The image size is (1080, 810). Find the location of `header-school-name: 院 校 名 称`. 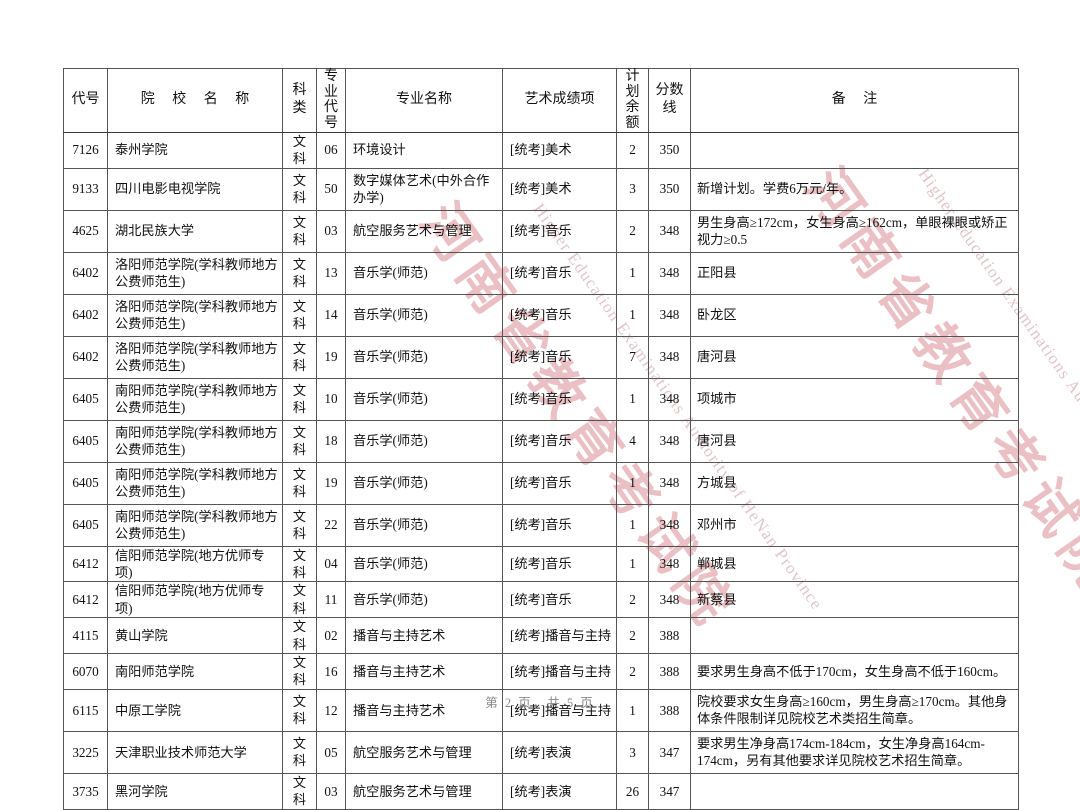

header-school-name: 院 校 名 称 is located at coordinates (195, 100).